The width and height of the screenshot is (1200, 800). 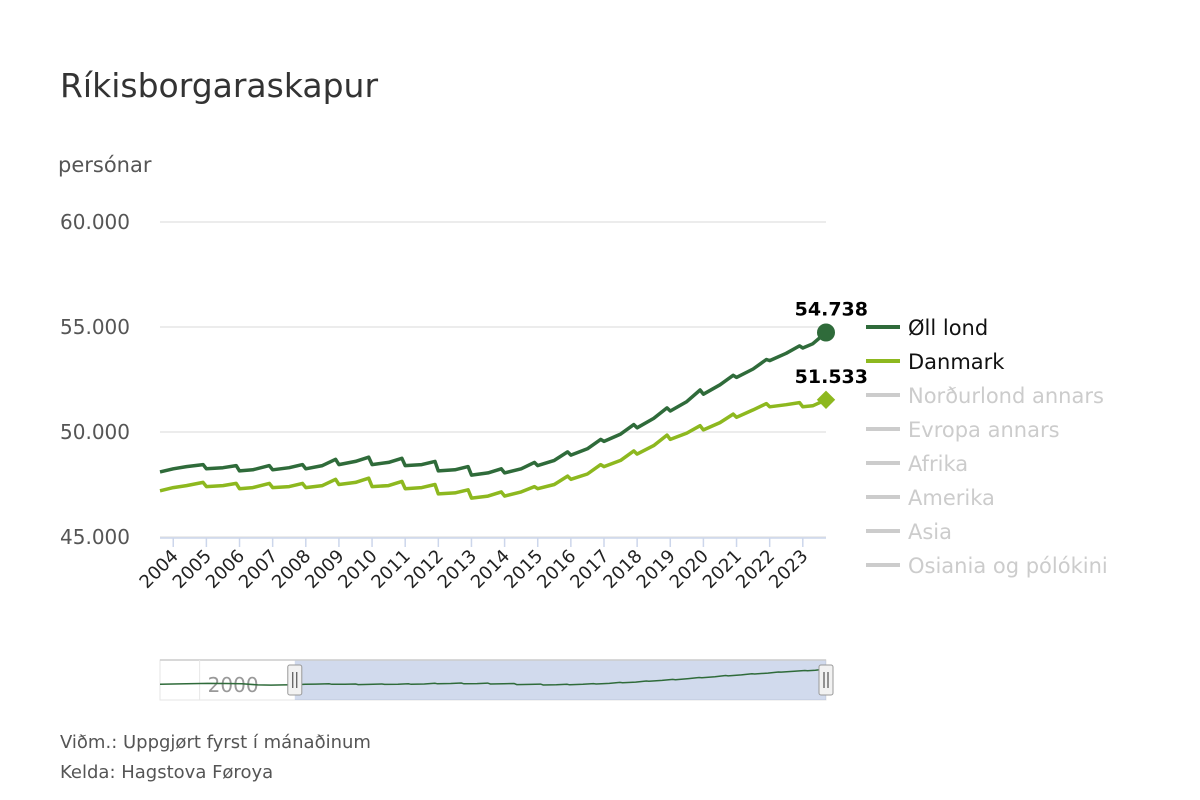 I want to click on y-tick-label: 55.000, so click(x=95, y=327).